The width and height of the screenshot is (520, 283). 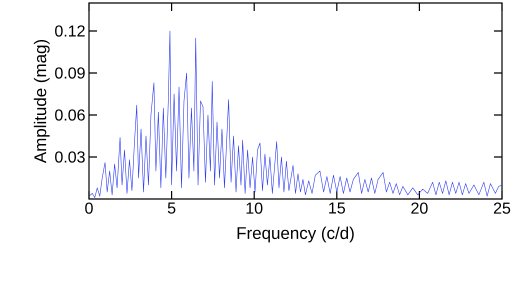 I want to click on y-tick-label: 0.12, so click(x=70, y=31).